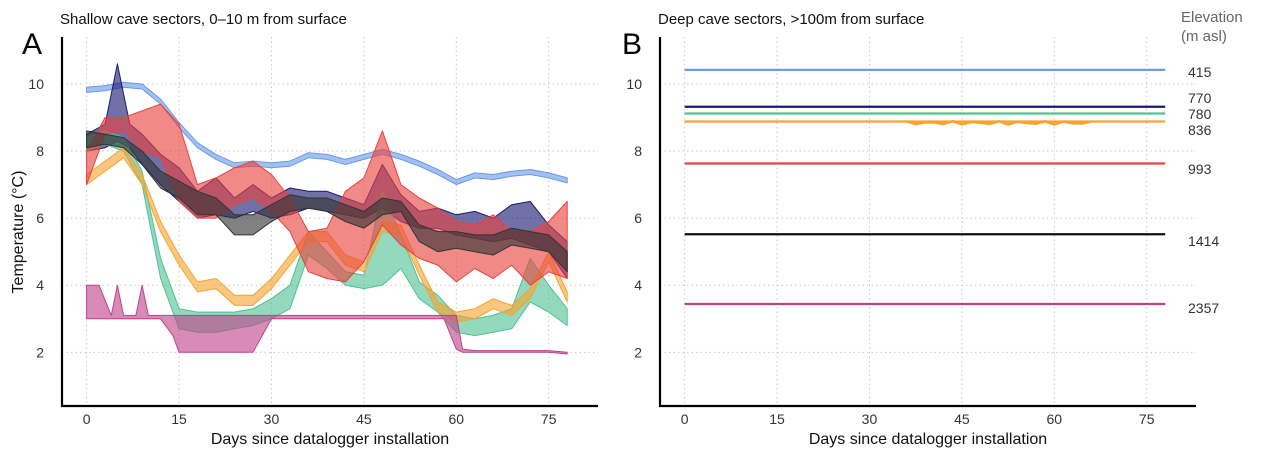 Image resolution: width=1267 pixels, height=455 pixels. Describe the element at coordinates (777, 419) in the screenshot. I see `panel-b-x-tick-label: 15` at that location.